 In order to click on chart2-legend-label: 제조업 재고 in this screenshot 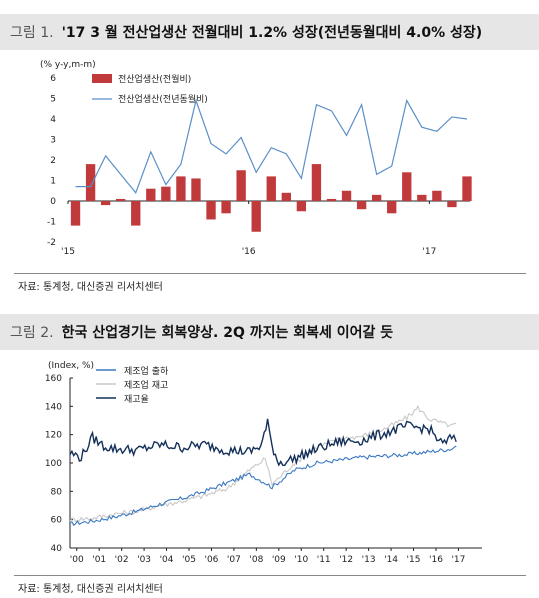, I will do `click(146, 385)`.